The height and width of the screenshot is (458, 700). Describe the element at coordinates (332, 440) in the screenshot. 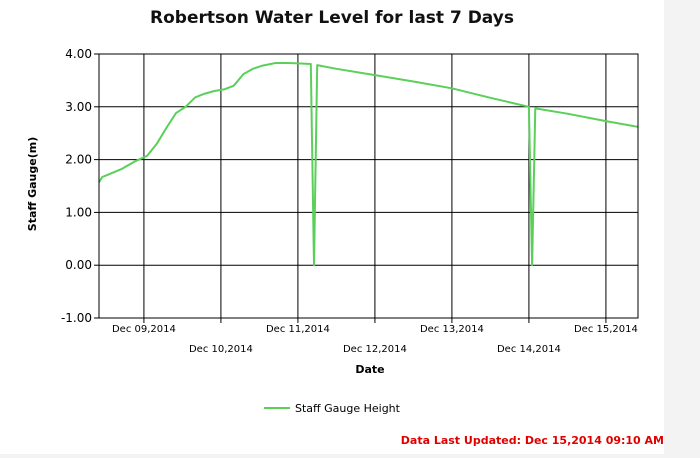

I see `last-updated-note: Data Last Updated: Dec 15,2014 09:10 AM` at that location.